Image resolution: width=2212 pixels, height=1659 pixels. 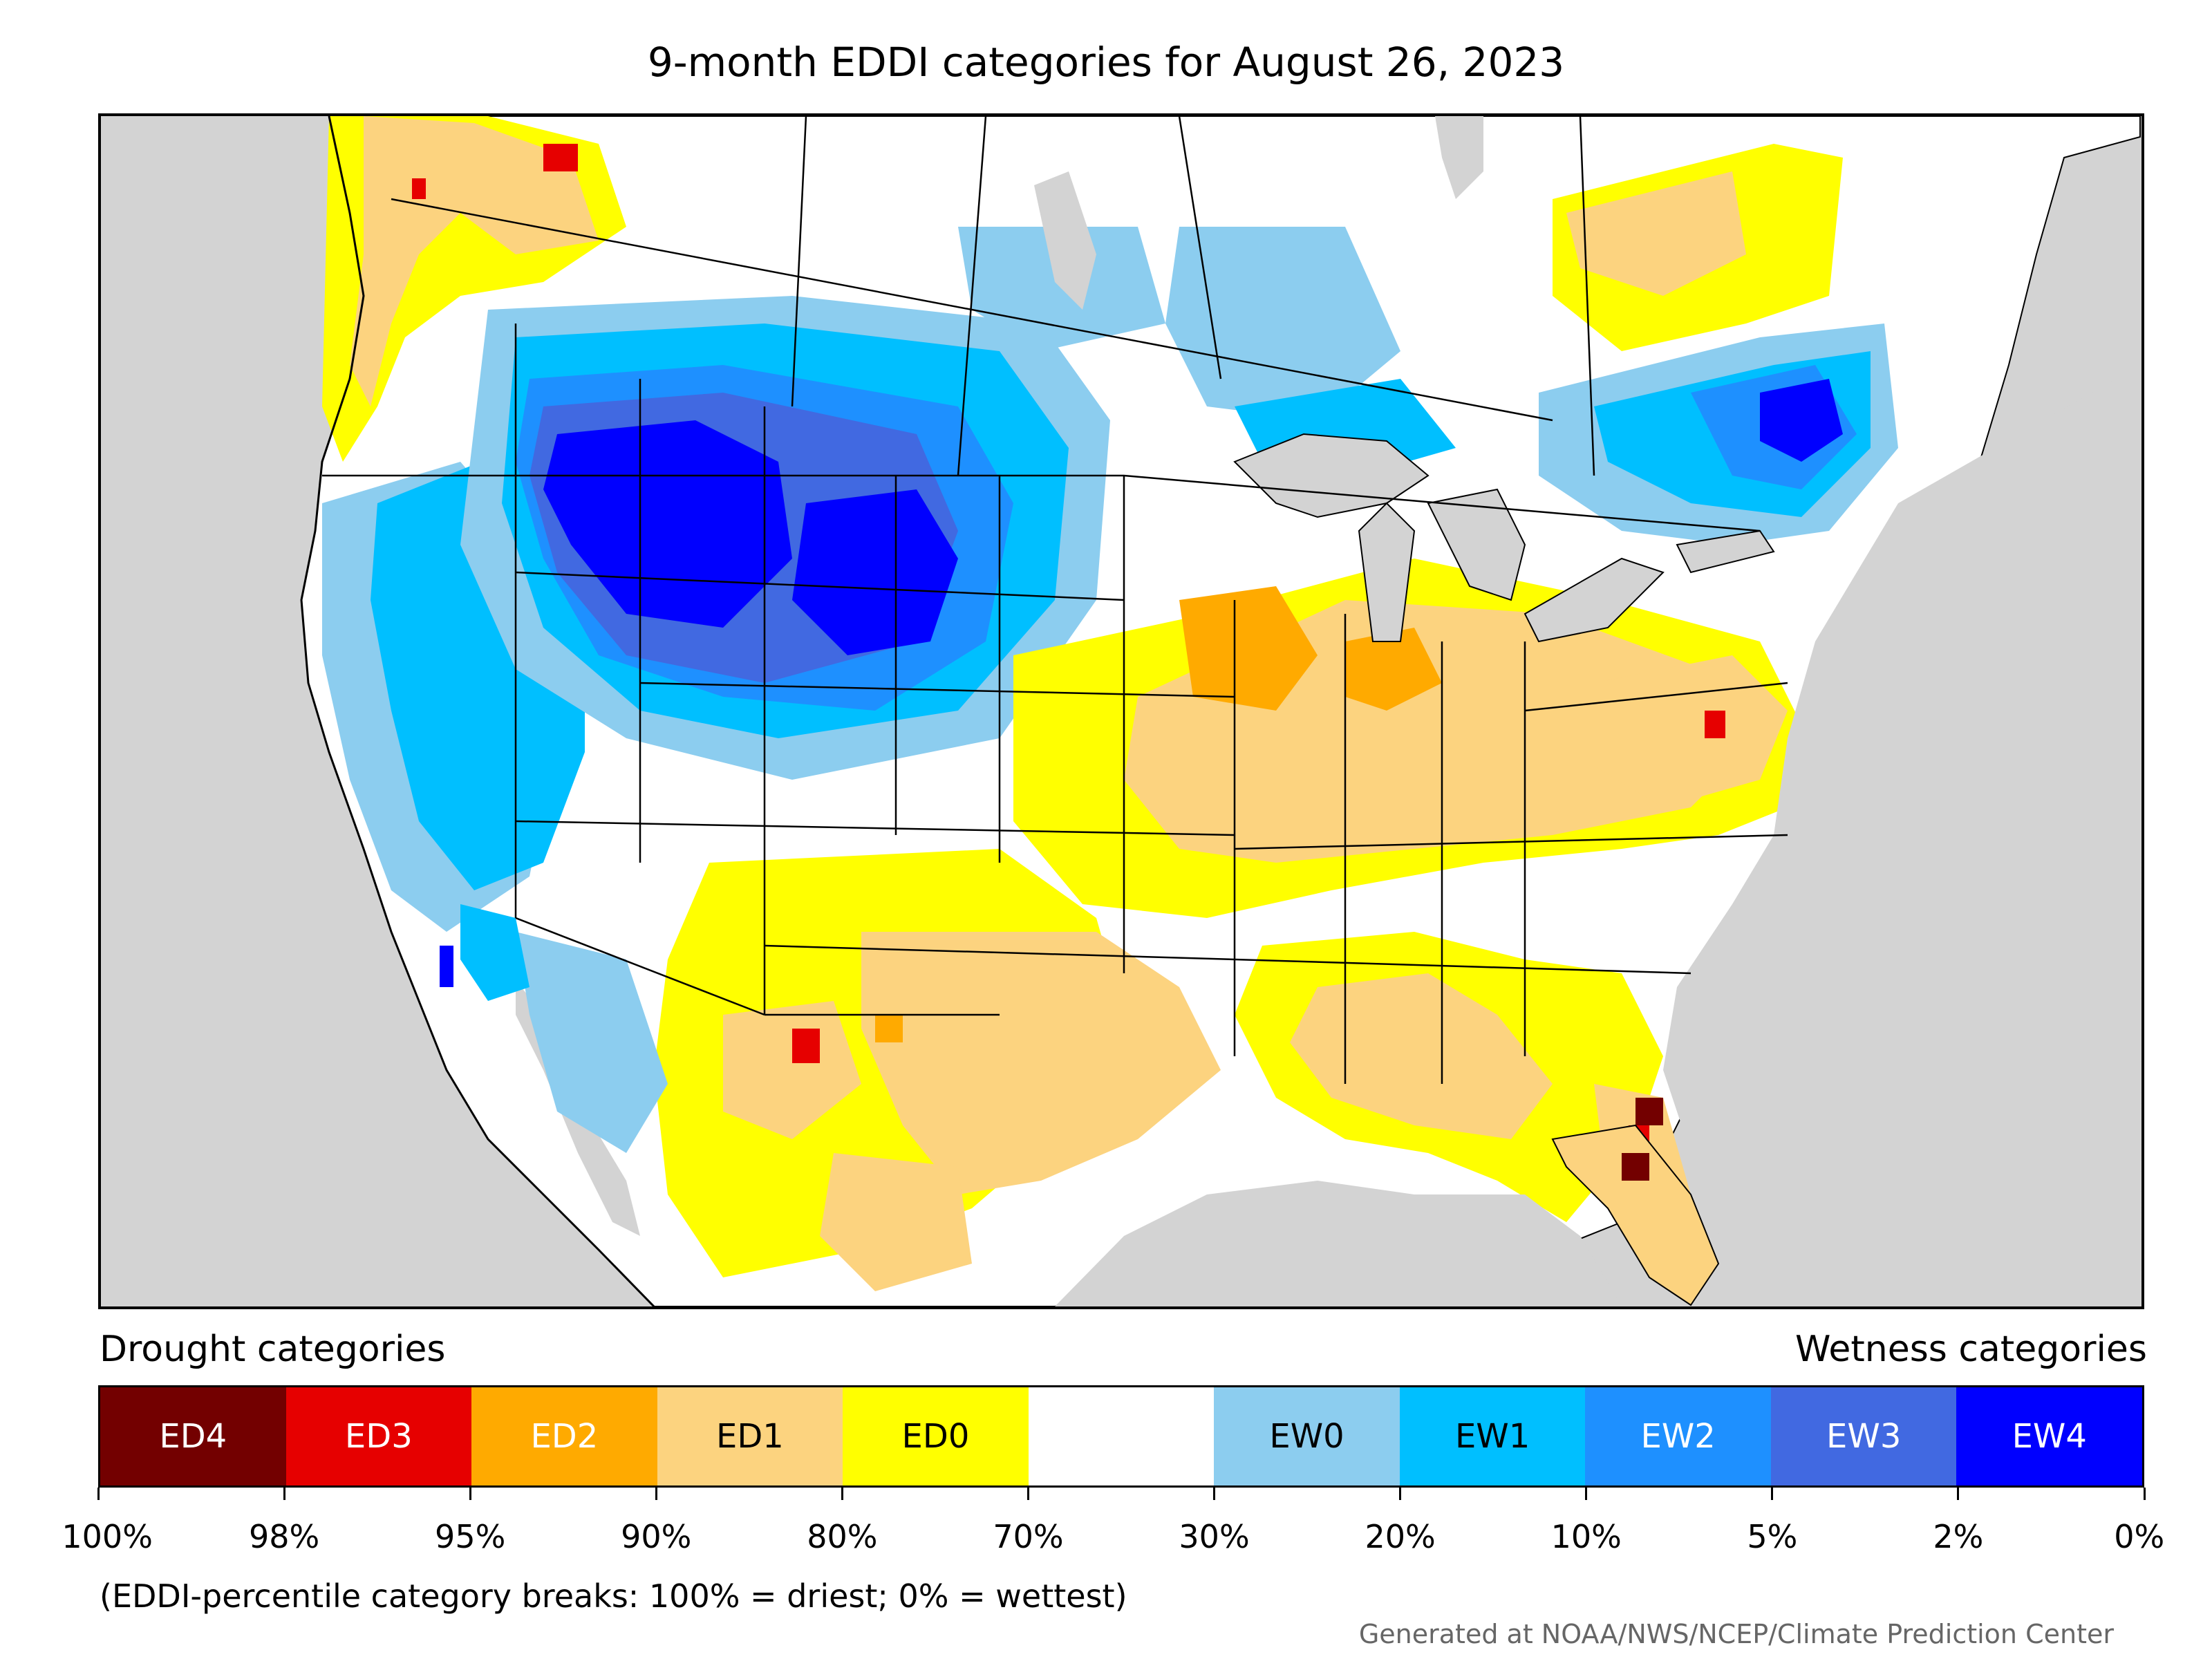 I want to click on category-colorbar: ED4 ED3 ED2 ED1 ED0 EW0 EW1 EW2 EW3 EW4, so click(x=1121, y=1436).